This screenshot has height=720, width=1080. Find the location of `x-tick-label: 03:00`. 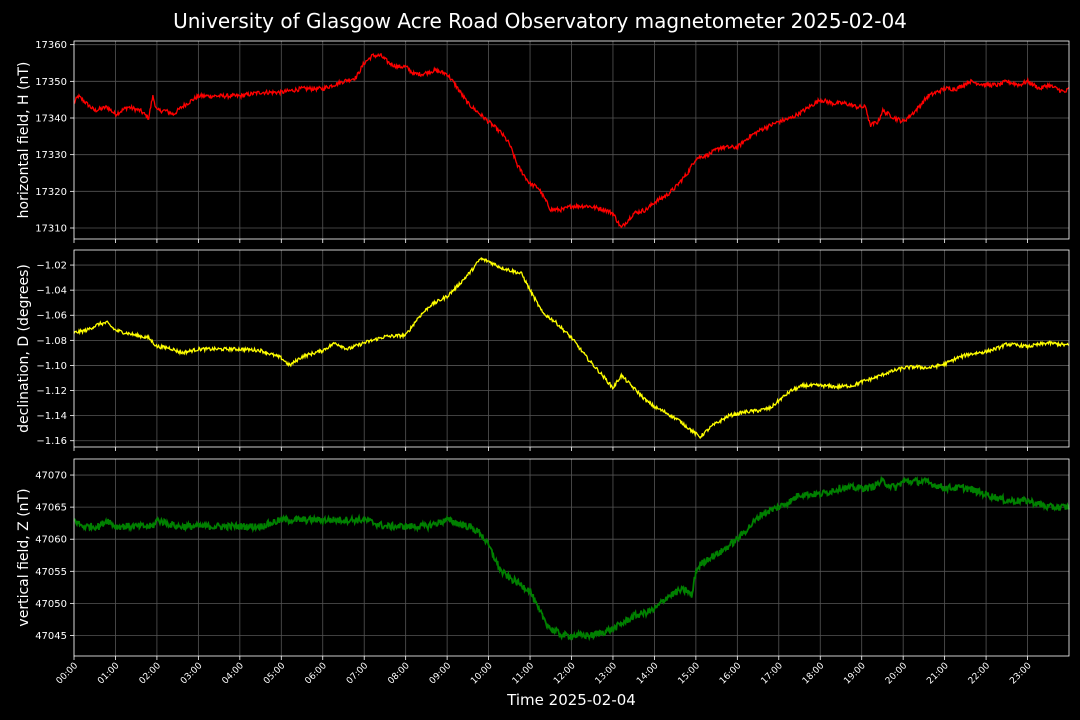

x-tick-label: 03:00 is located at coordinates (192, 674).